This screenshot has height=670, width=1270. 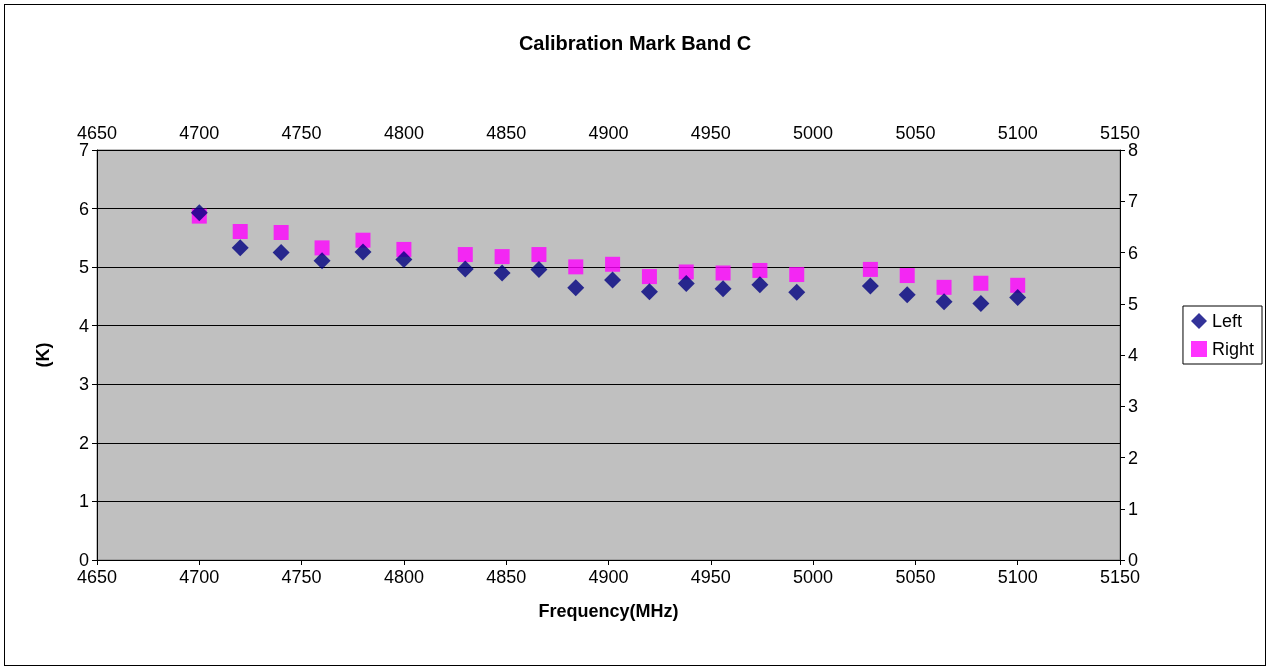 I want to click on x-tick-label: 4850, so click(x=506, y=133).